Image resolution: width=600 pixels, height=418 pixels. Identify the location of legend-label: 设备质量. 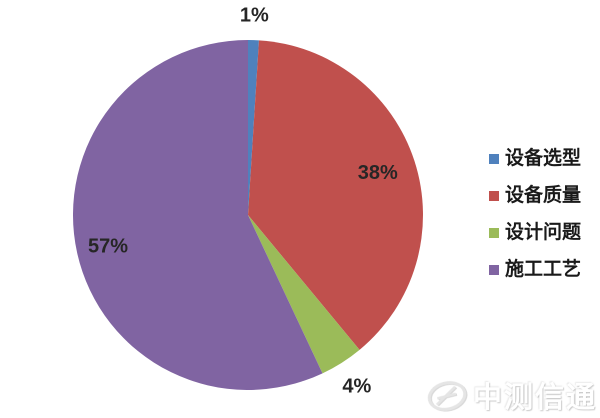
(543, 195).